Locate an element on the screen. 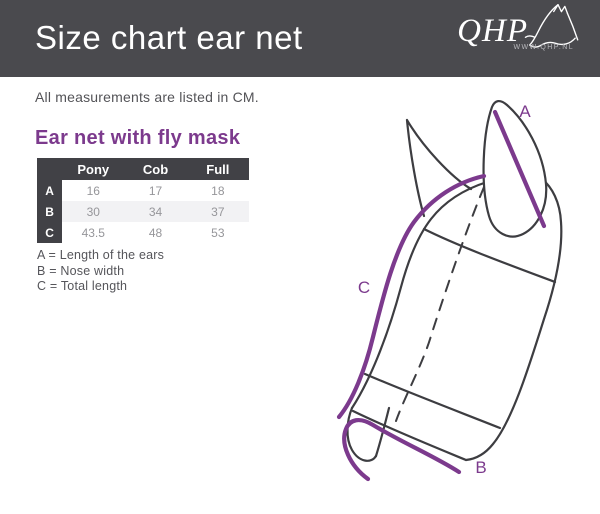 The height and width of the screenshot is (514, 600). qhp-logo-text: QHP is located at coordinates (492, 30).